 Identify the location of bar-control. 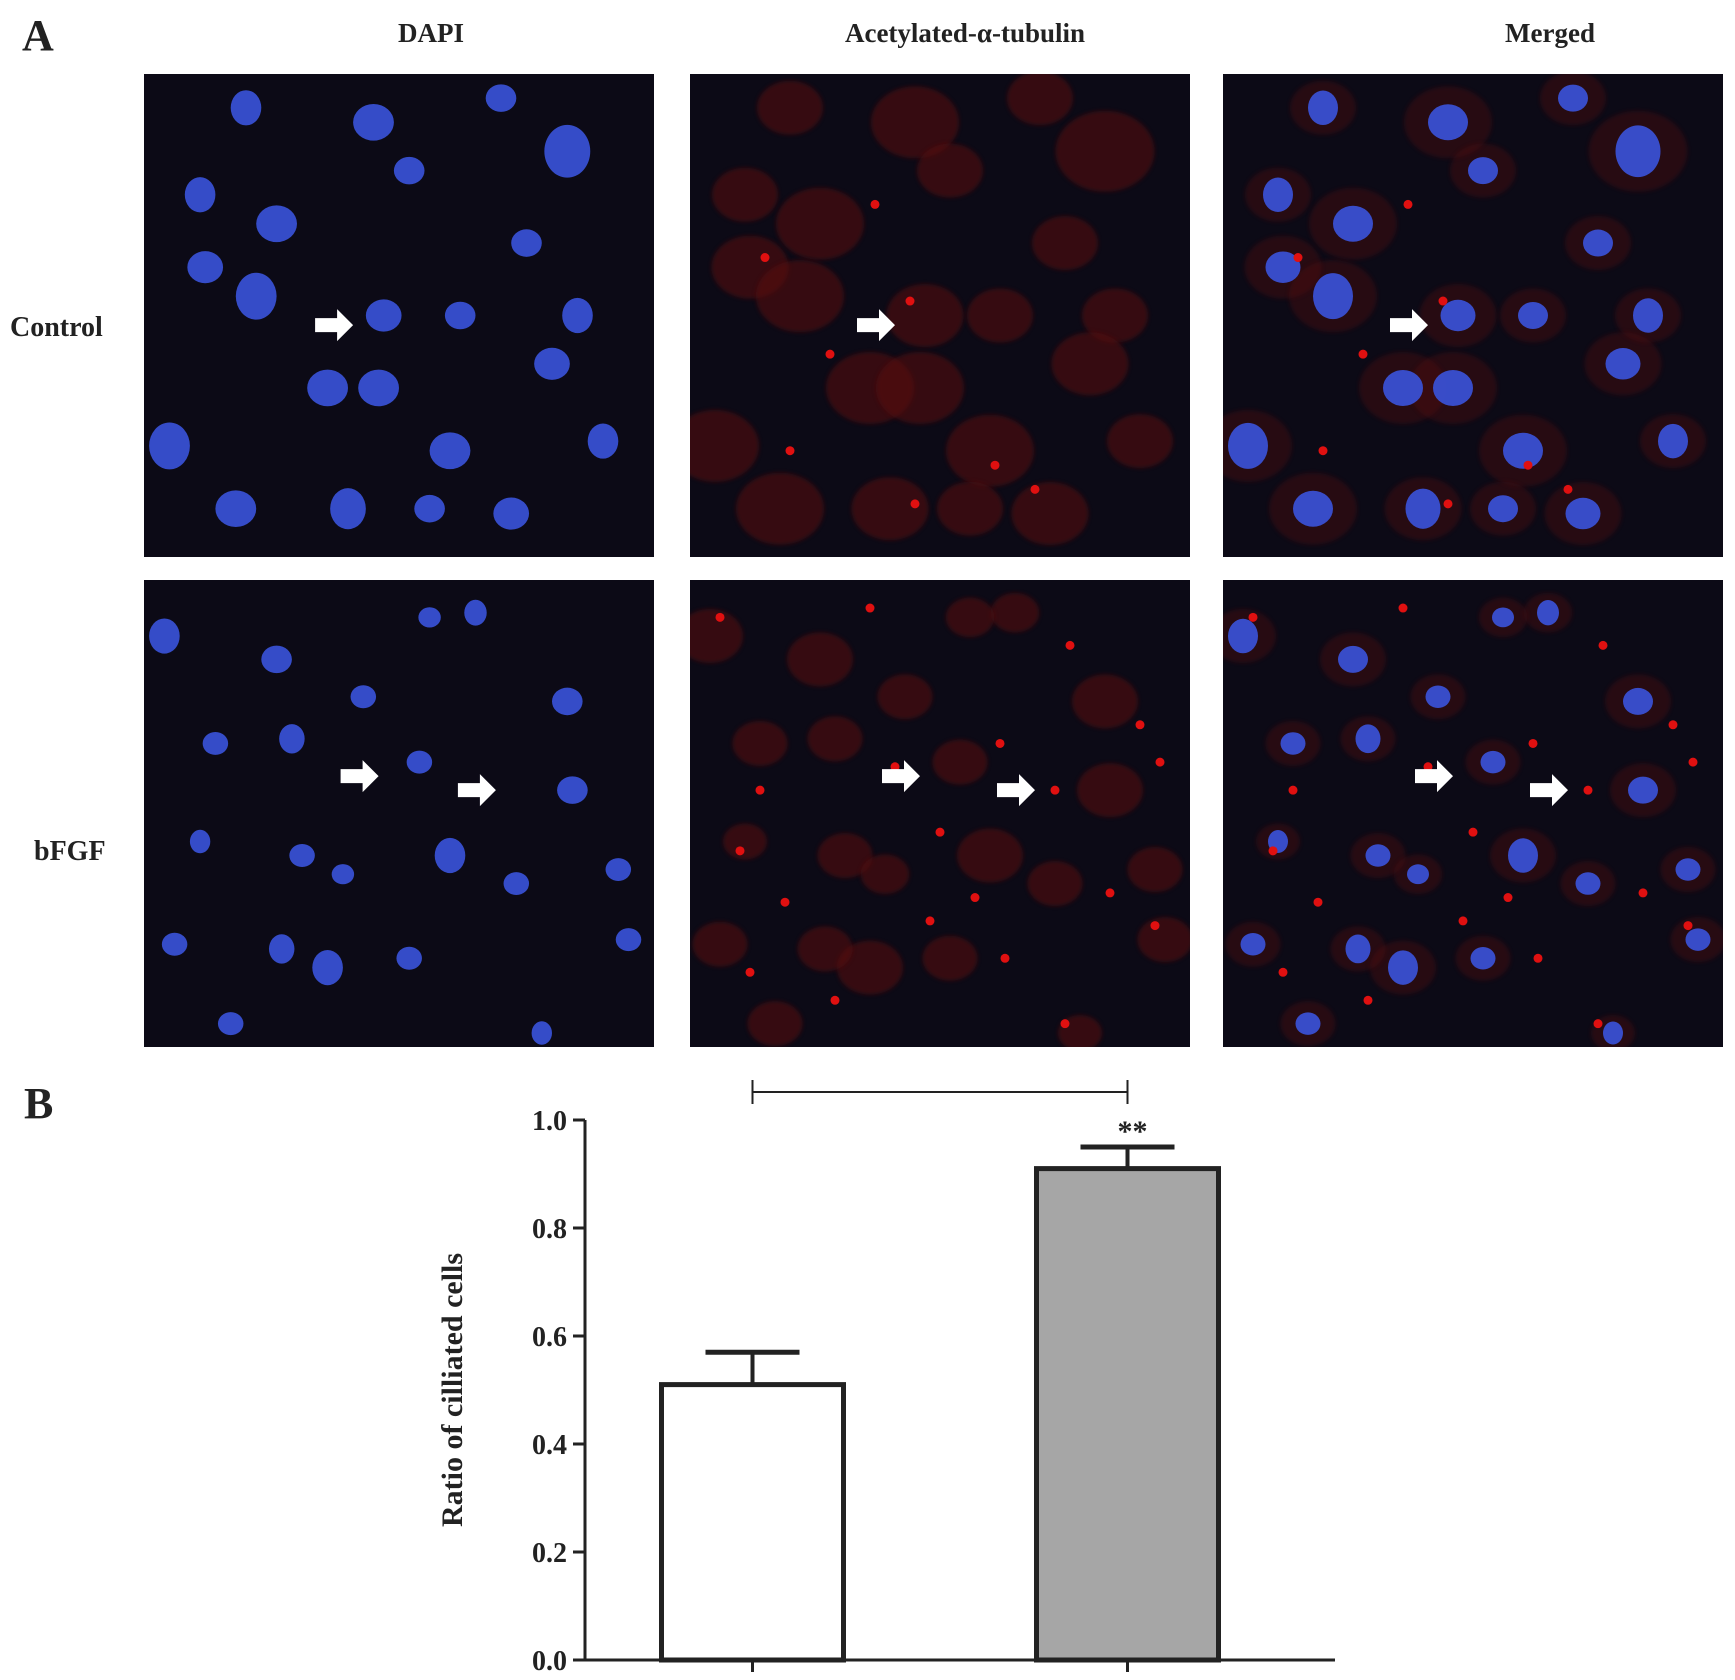
(752, 1522).